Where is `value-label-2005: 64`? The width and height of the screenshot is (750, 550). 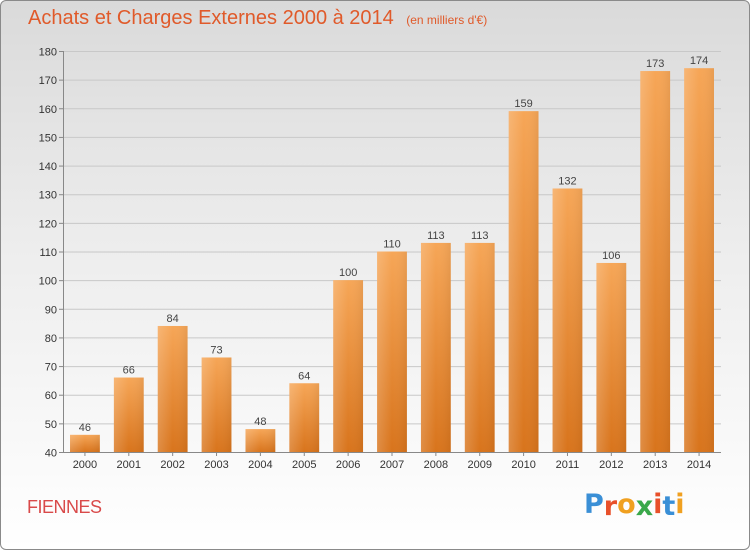 value-label-2005: 64 is located at coordinates (304, 376).